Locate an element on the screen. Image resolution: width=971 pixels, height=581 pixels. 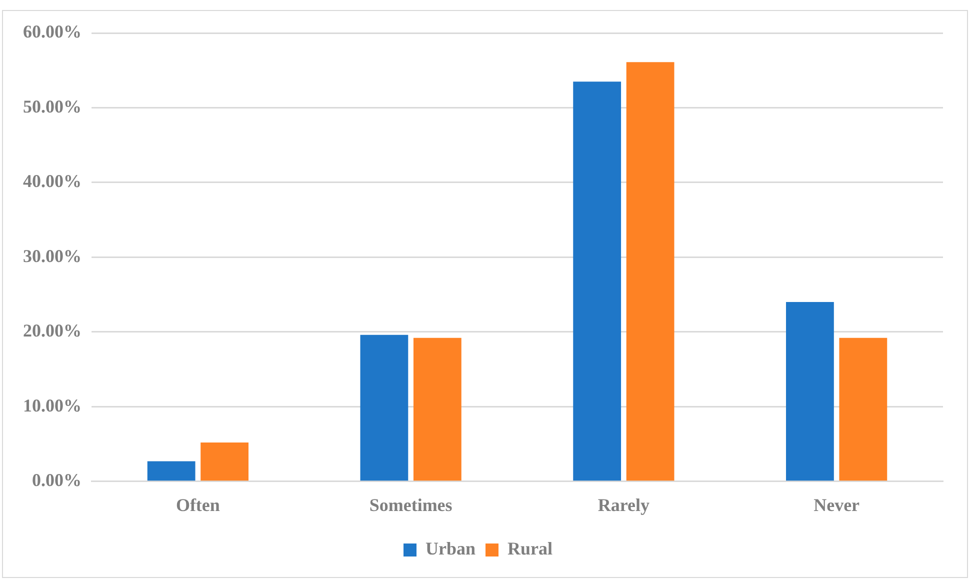
x-tick-label: Rarely is located at coordinates (624, 504).